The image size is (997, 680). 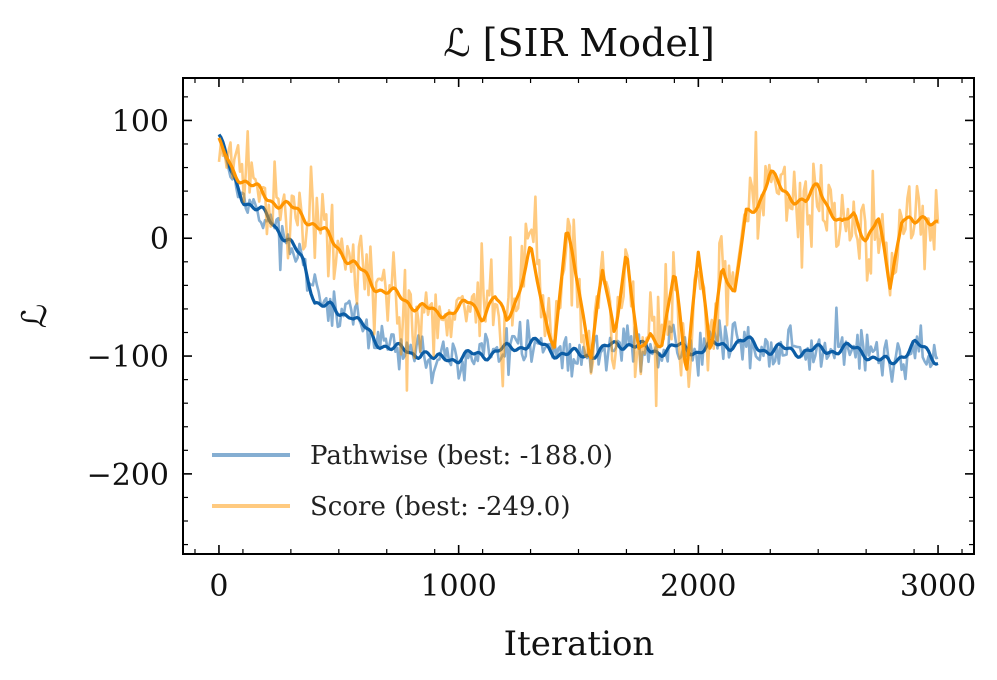 What do you see at coordinates (140, 121) in the screenshot?
I see `y-tick-label: 100` at bounding box center [140, 121].